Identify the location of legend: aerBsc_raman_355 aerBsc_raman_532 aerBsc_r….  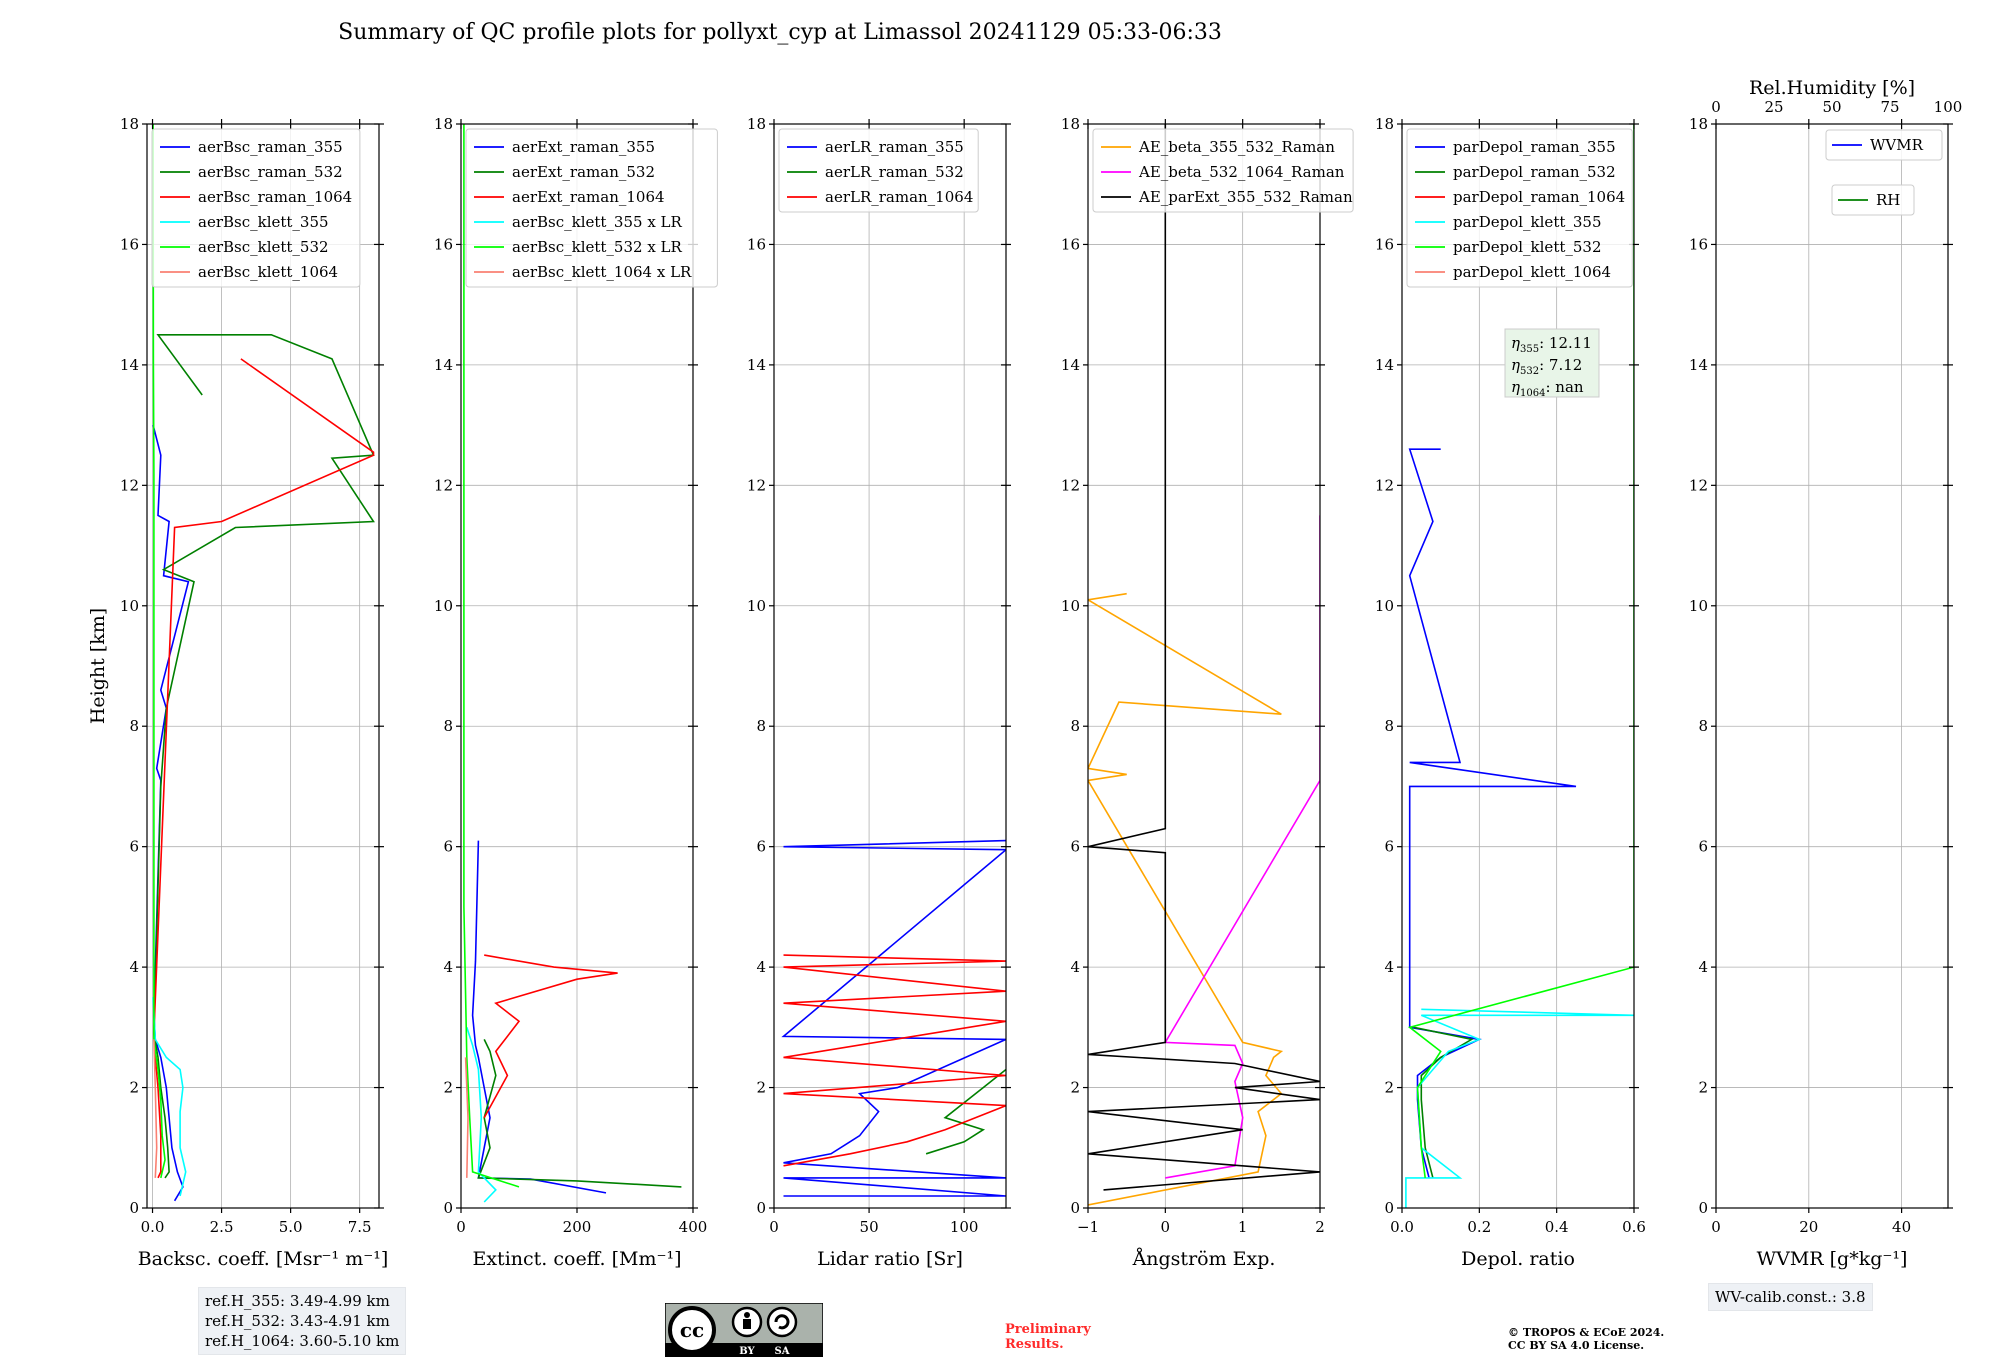
(256, 208).